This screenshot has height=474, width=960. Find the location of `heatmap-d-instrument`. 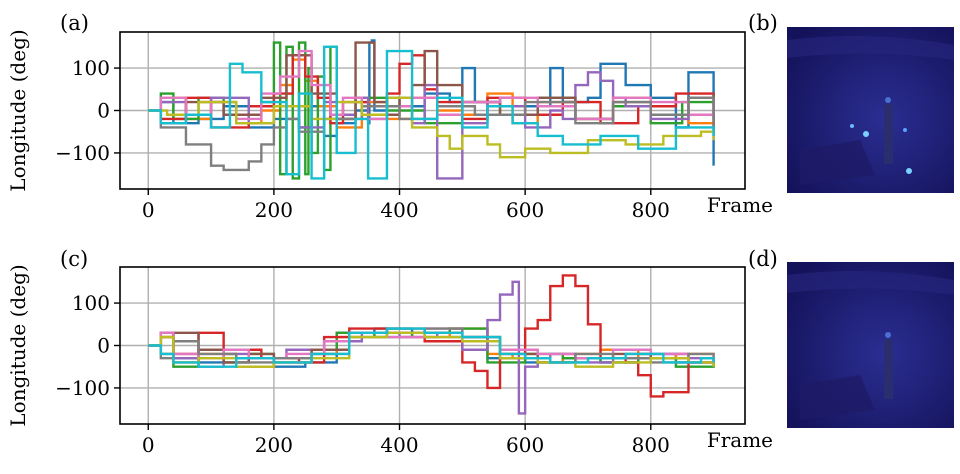

heatmap-d-instrument is located at coordinates (837, 397).